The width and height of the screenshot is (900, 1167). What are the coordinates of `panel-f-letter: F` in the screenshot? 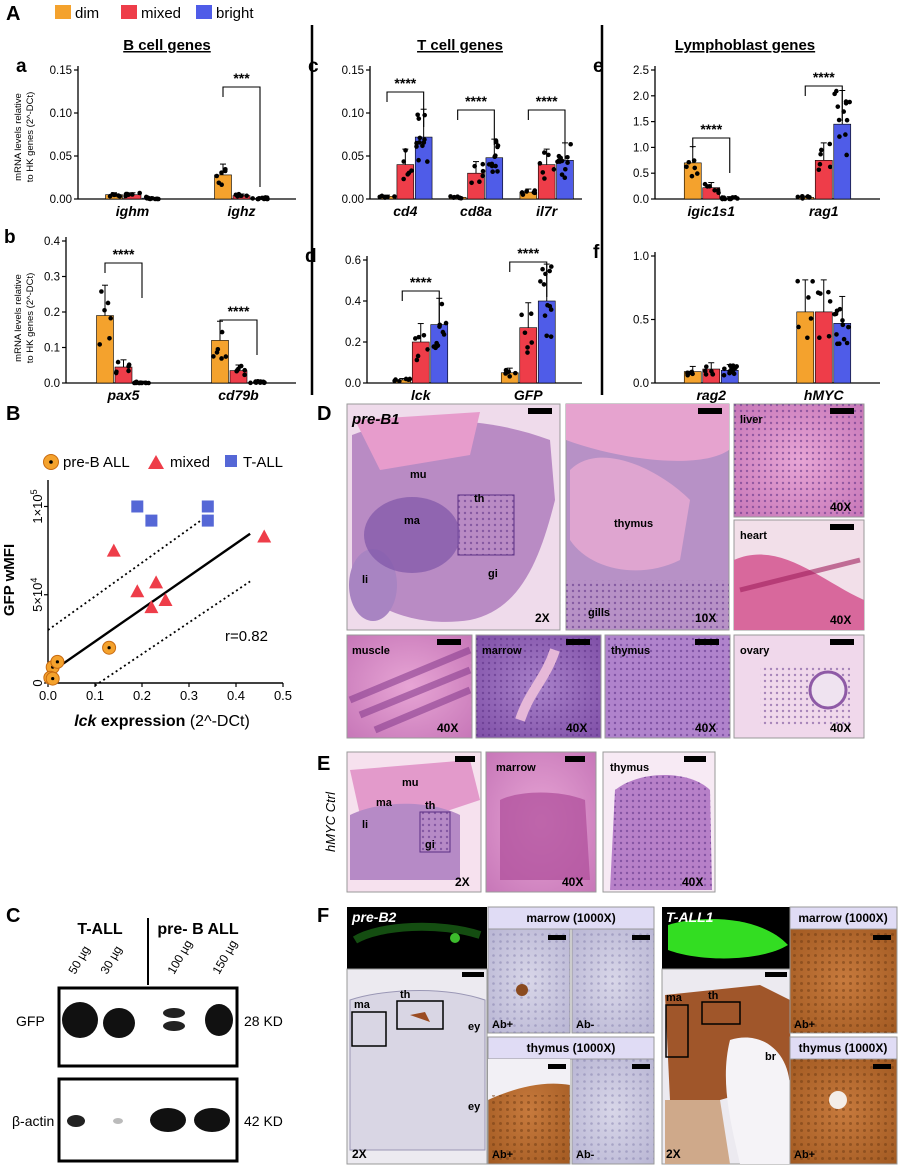 It's located at (323, 916).